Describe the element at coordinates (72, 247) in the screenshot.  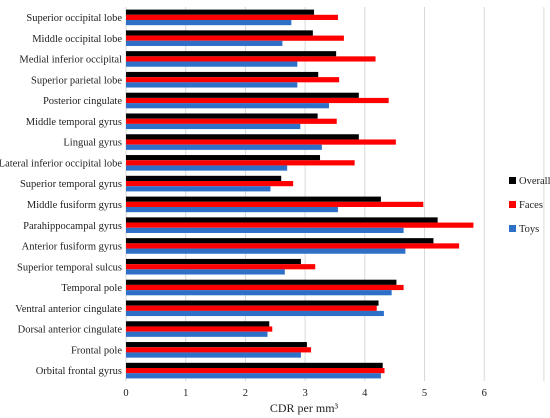
I see `category-label: Anterior fusiform gyrus` at that location.